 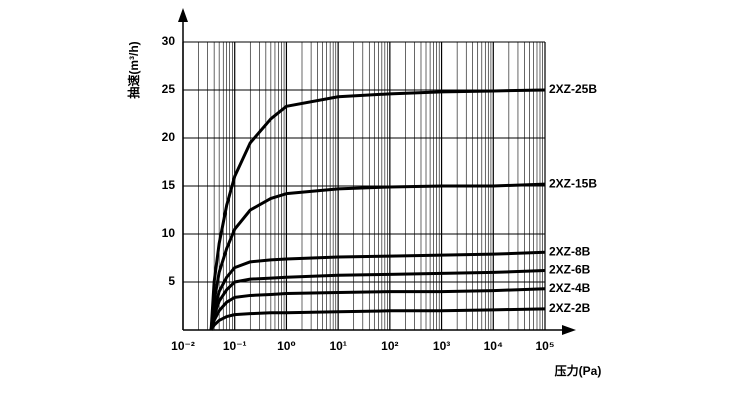 I want to click on x-tick-label: 10⁻², so click(x=183, y=346).